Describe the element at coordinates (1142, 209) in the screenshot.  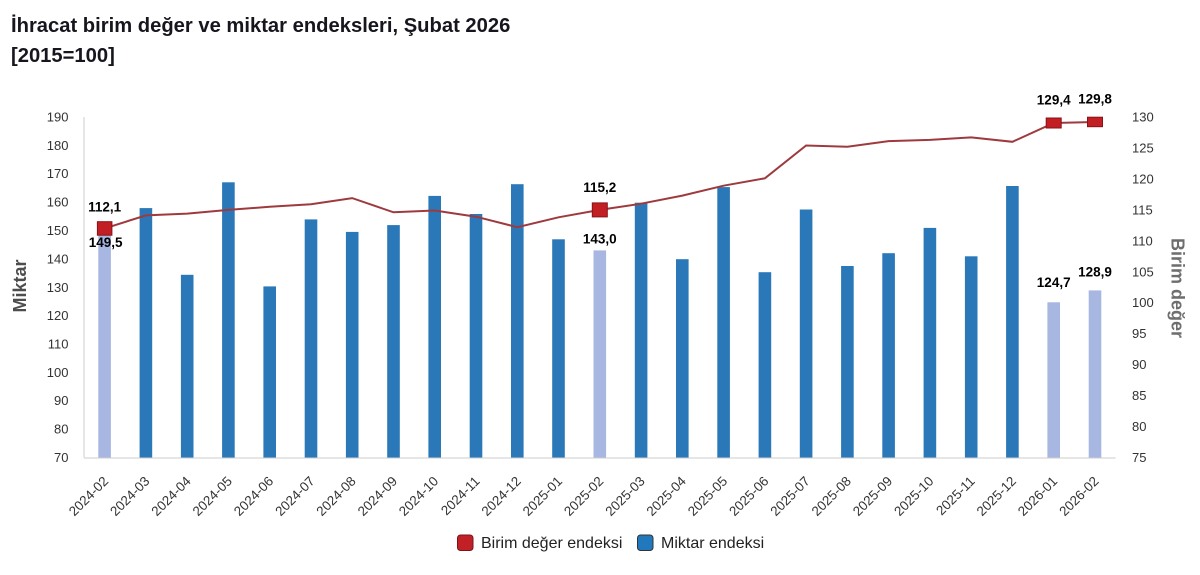
I see `svg-text: 115` at that location.